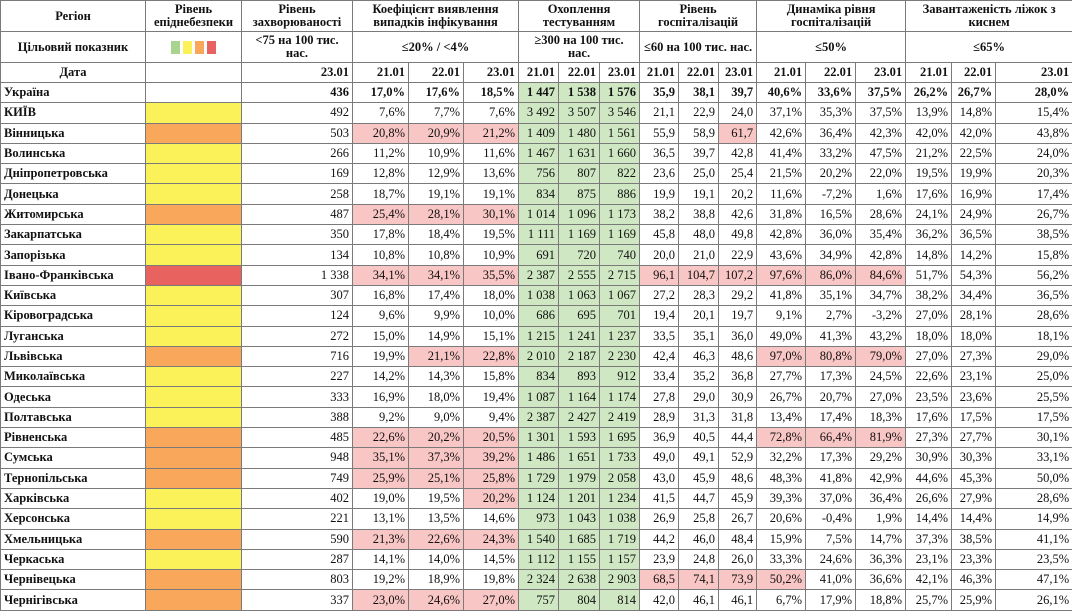 The image size is (1072, 611). What do you see at coordinates (831, 438) in the screenshot?
I see `dynamics-cell: 66,4%` at bounding box center [831, 438].